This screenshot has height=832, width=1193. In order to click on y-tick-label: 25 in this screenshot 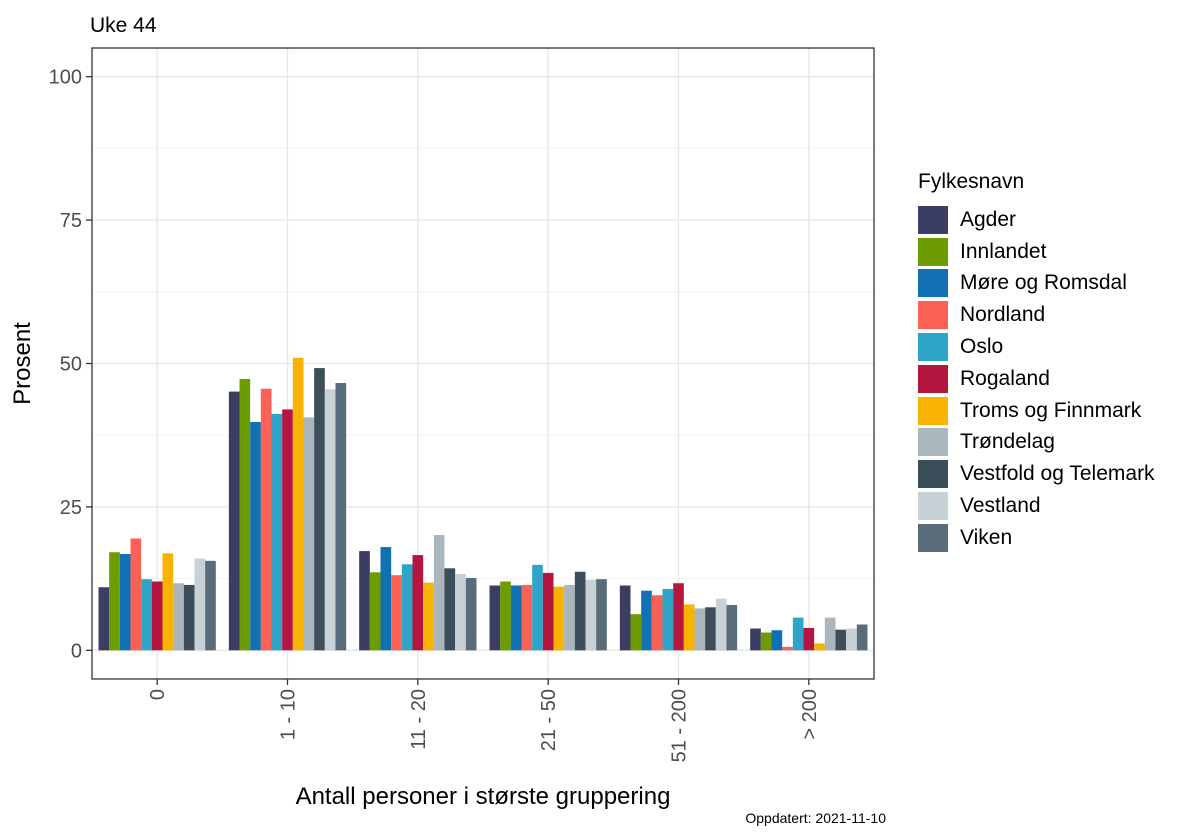, I will do `click(71, 508)`.